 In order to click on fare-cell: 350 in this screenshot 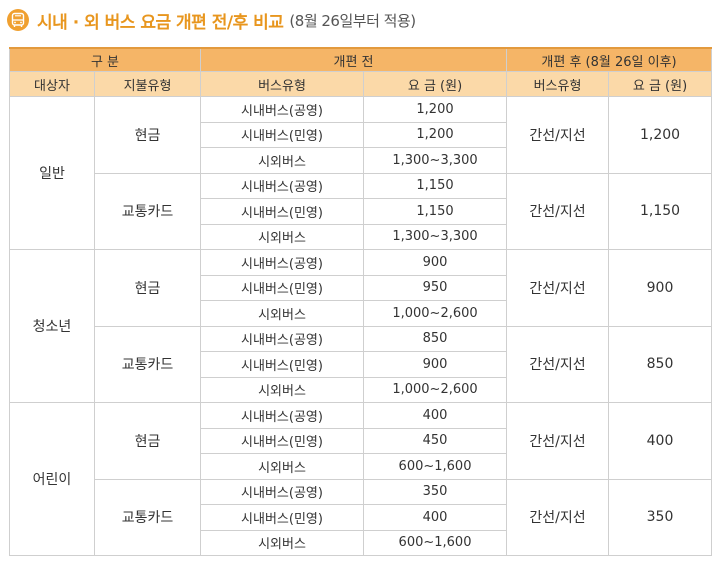, I will do `click(435, 491)`.